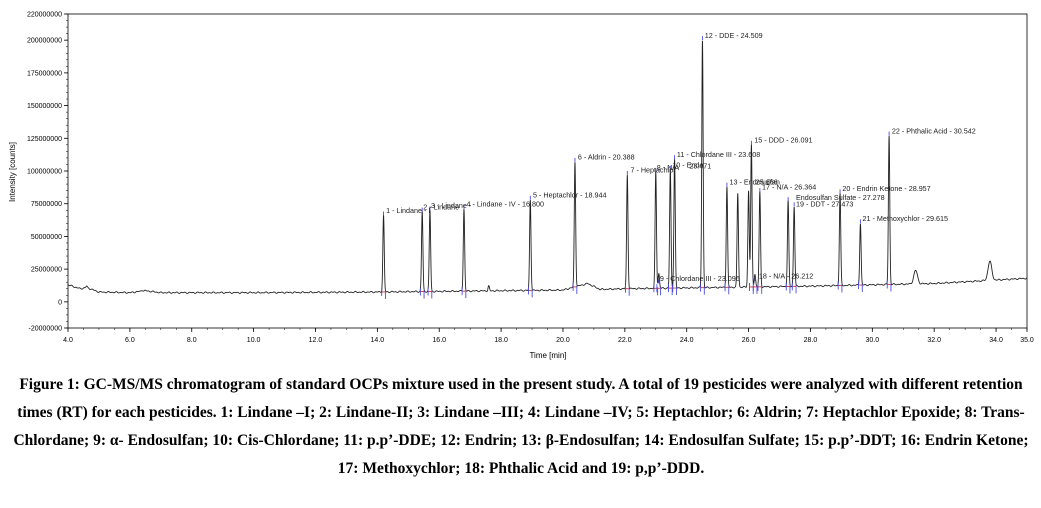 Image resolution: width=1041 pixels, height=508 pixels. I want to click on peak-annotation: 15 - DDD - 26.091, so click(783, 140).